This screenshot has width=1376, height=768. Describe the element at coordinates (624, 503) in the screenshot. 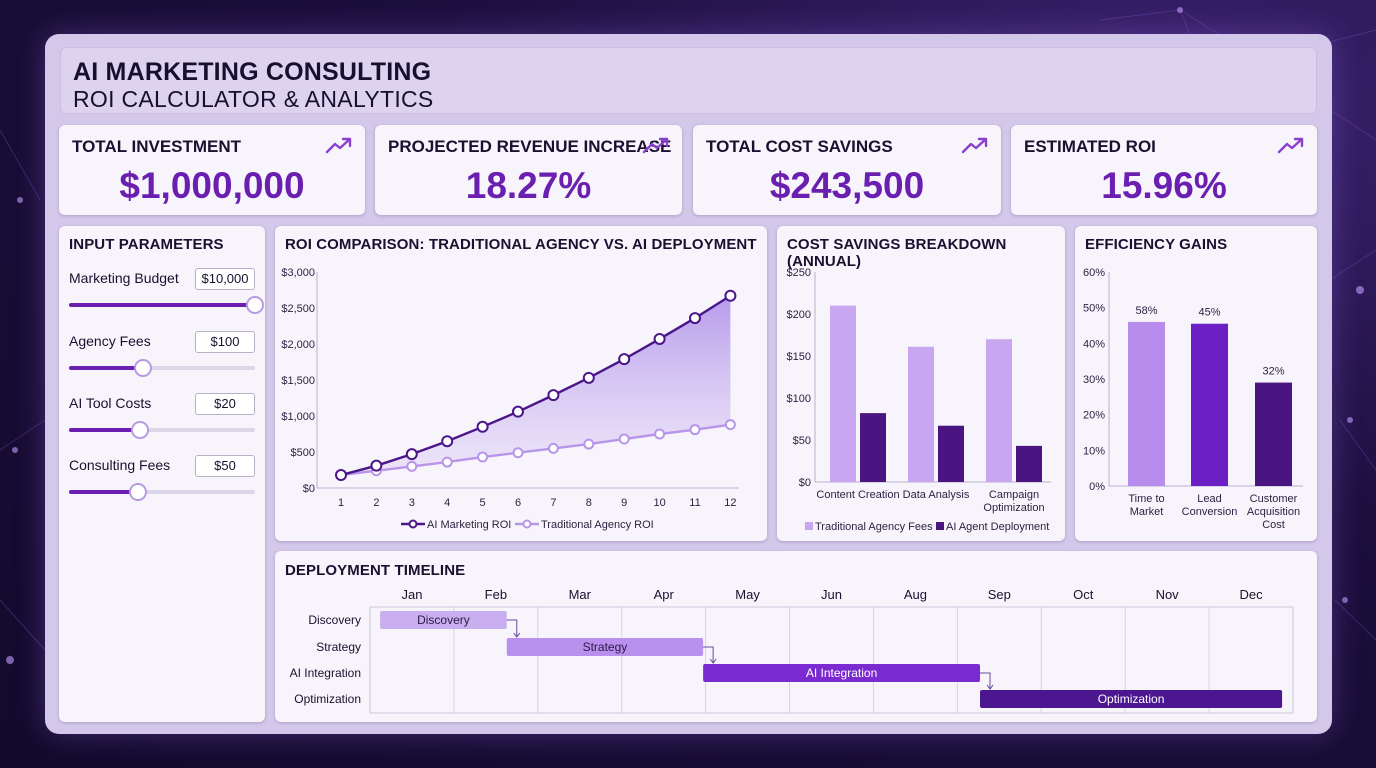

I see `x-tick-label: 9` at that location.